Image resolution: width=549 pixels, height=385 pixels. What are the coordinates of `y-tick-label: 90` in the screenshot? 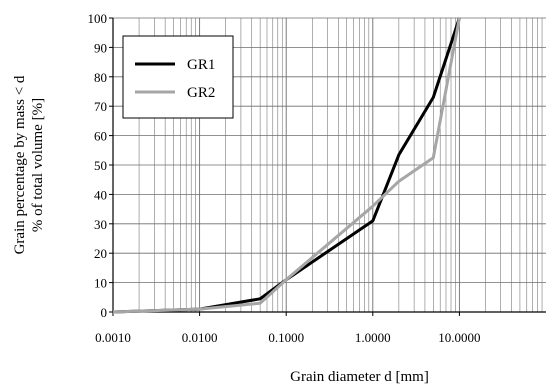 It's located at (100, 47).